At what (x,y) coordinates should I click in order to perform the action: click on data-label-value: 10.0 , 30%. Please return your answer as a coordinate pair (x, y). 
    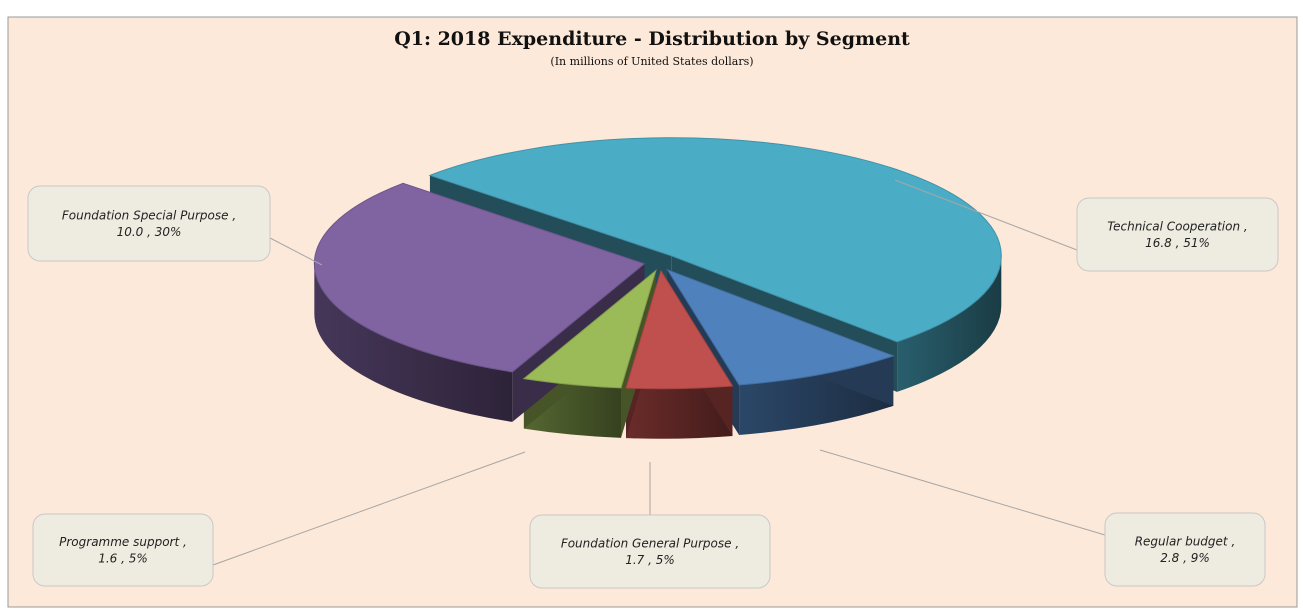
    Looking at the image, I should click on (149, 232).